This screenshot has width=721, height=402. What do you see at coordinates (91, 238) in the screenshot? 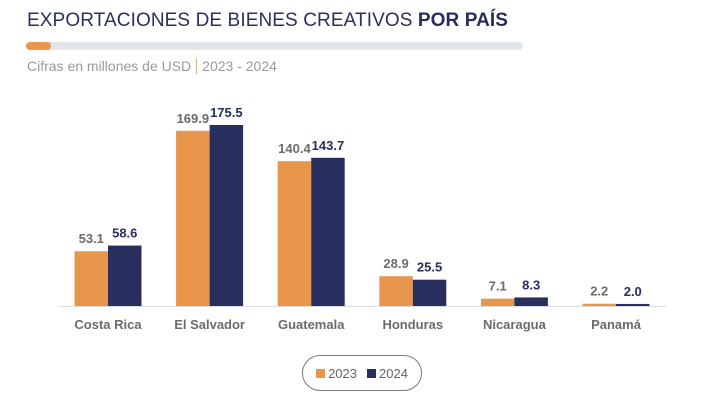
I see `data-label-2023-0: 53.1` at bounding box center [91, 238].